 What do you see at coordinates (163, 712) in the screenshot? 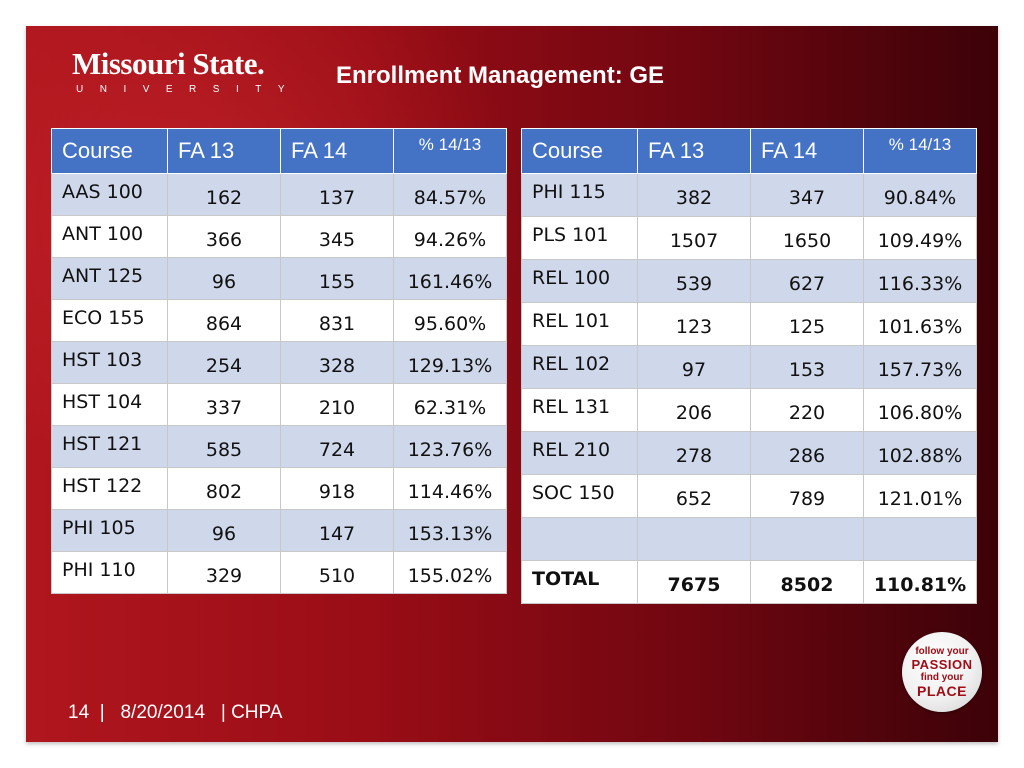
I see `footer-date: 8/20/2014` at bounding box center [163, 712].